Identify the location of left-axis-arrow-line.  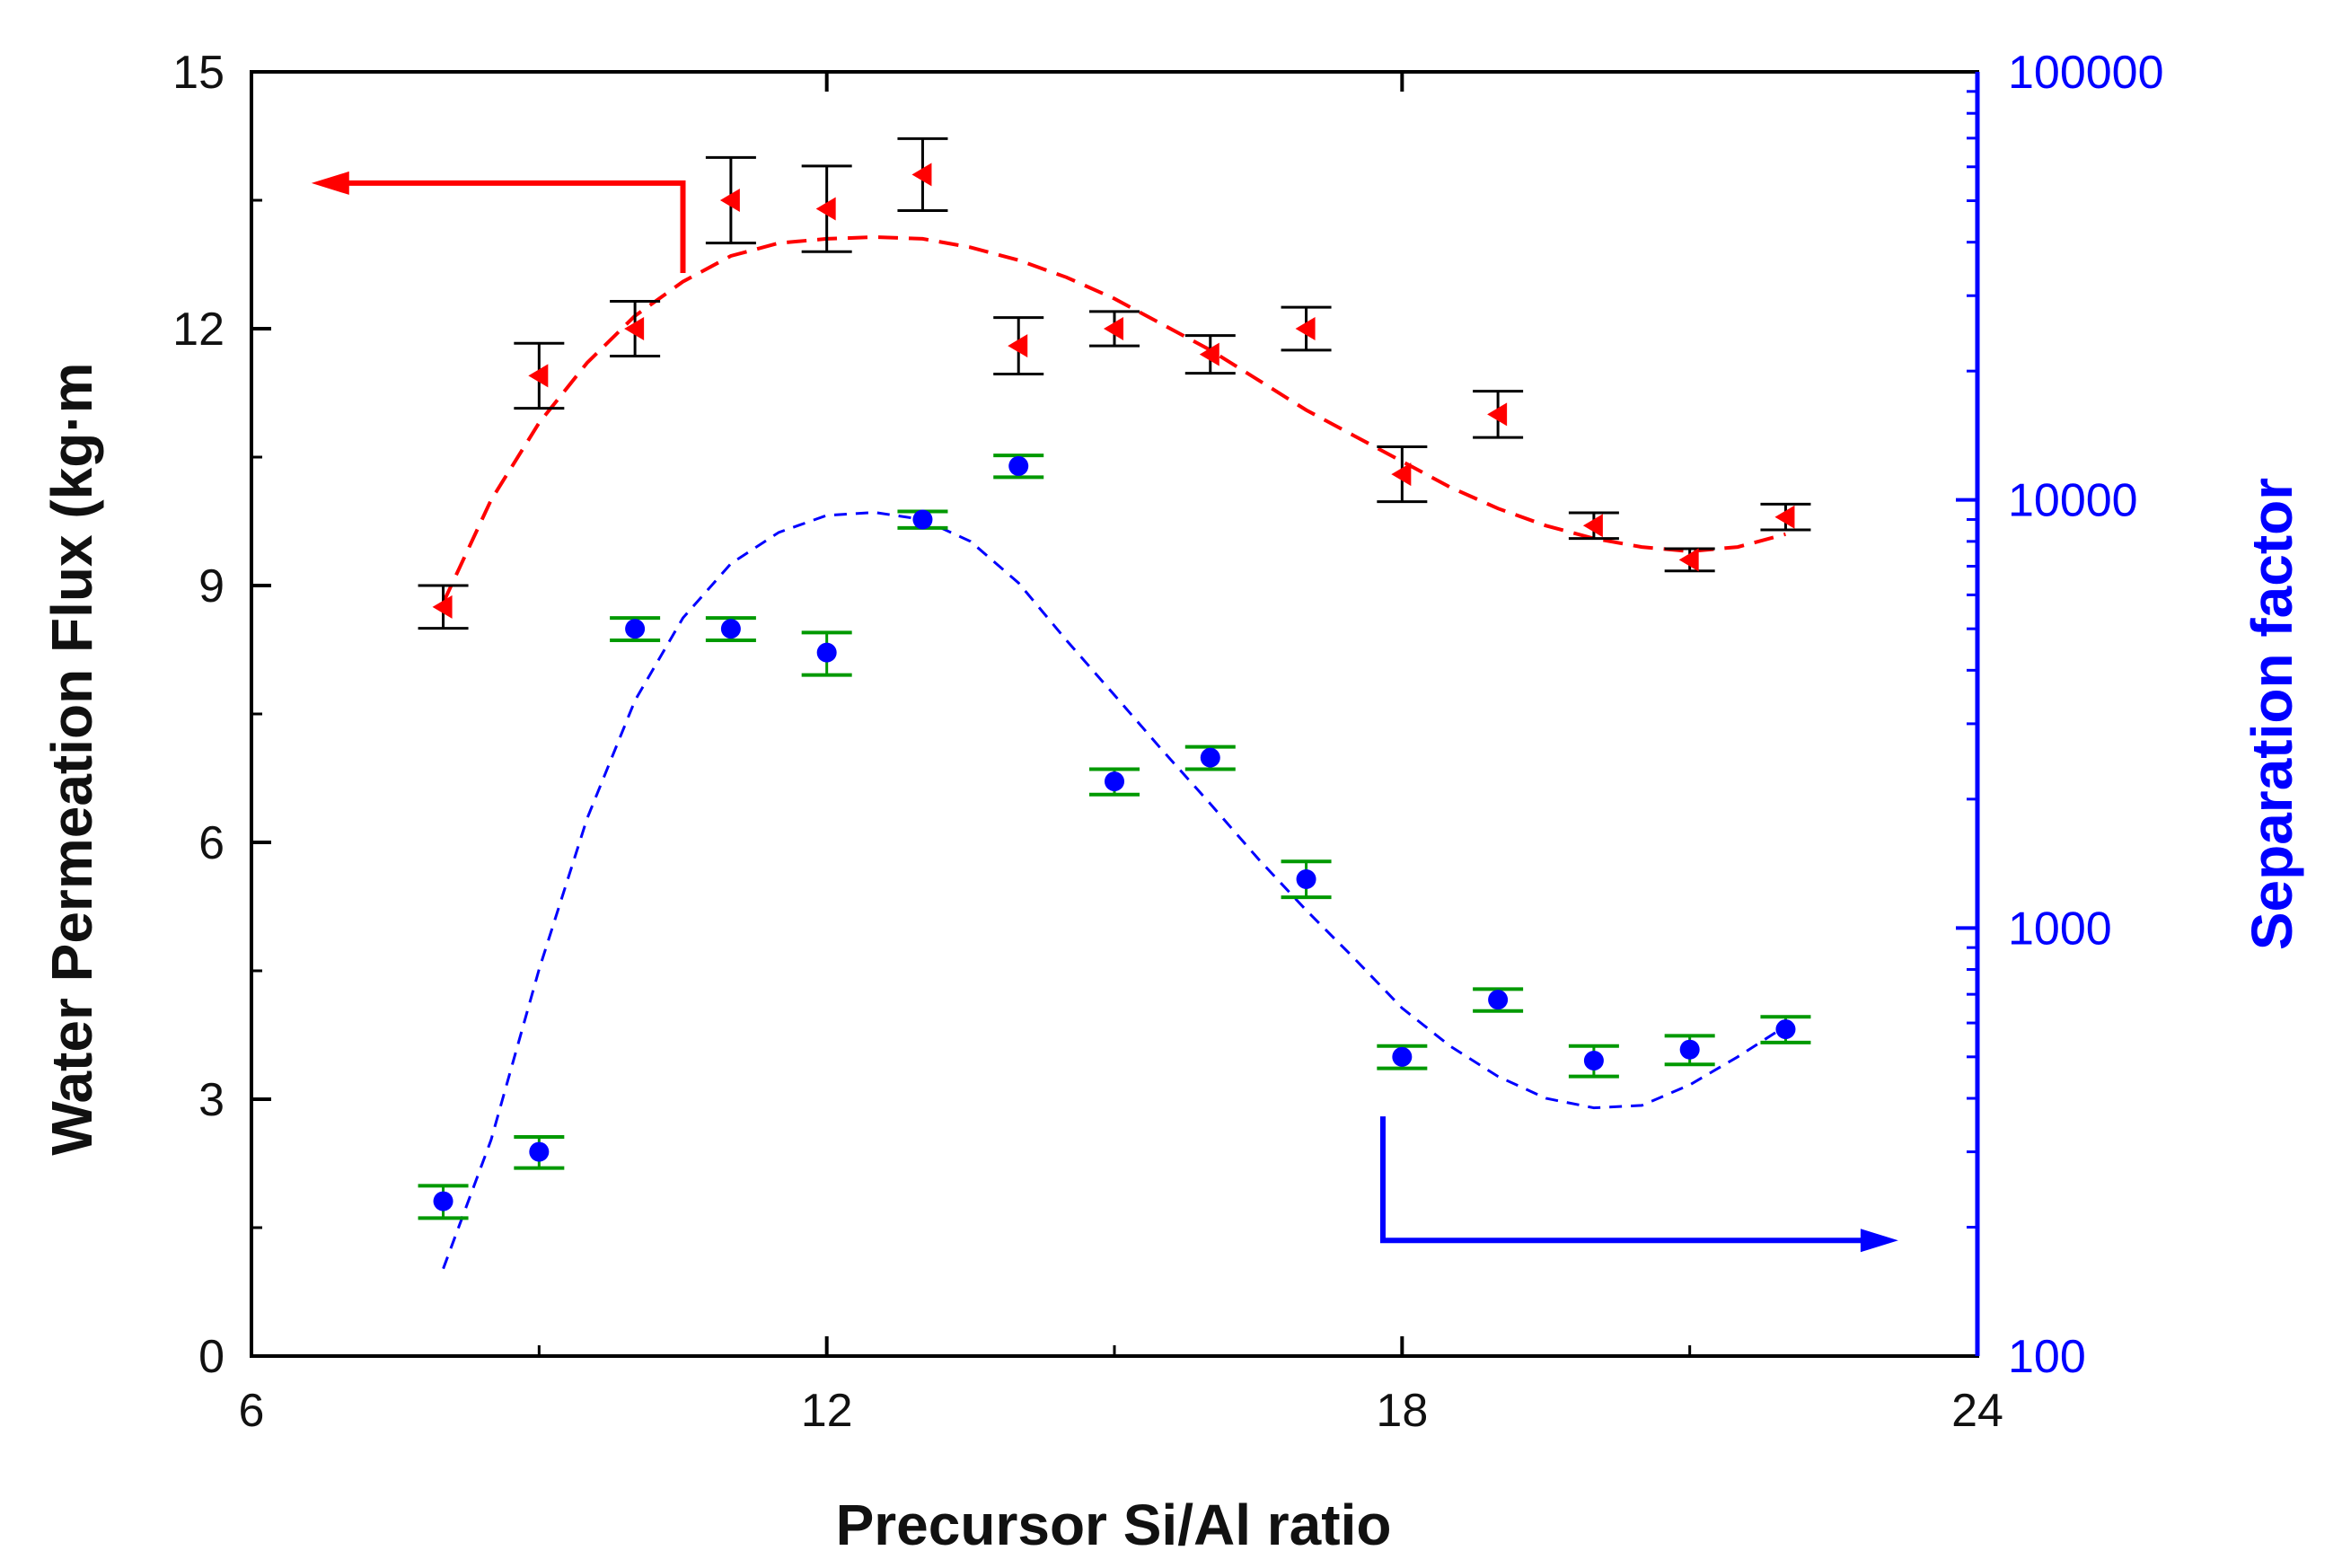
(516, 227).